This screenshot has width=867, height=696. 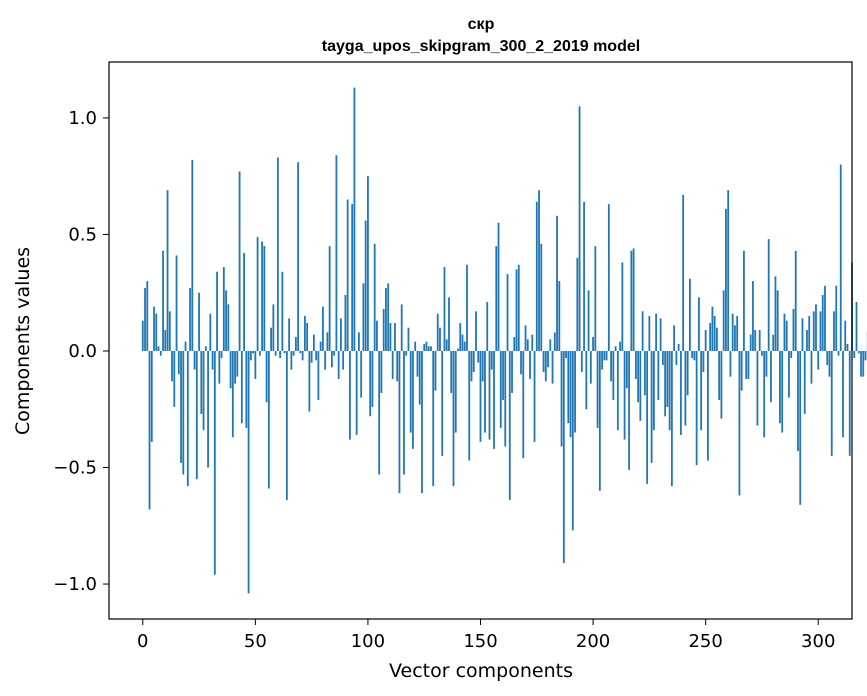 I want to click on x-tick-label: 300, so click(x=818, y=641).